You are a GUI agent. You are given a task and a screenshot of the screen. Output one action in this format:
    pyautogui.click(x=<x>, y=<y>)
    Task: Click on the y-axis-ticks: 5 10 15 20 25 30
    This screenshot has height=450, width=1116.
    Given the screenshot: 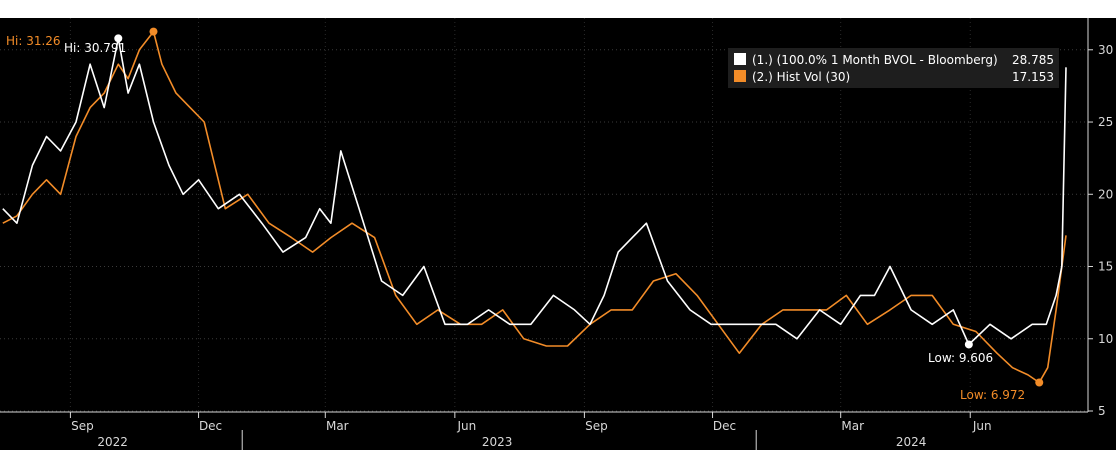 What is the action you would take?
    pyautogui.click(x=1100, y=230)
    